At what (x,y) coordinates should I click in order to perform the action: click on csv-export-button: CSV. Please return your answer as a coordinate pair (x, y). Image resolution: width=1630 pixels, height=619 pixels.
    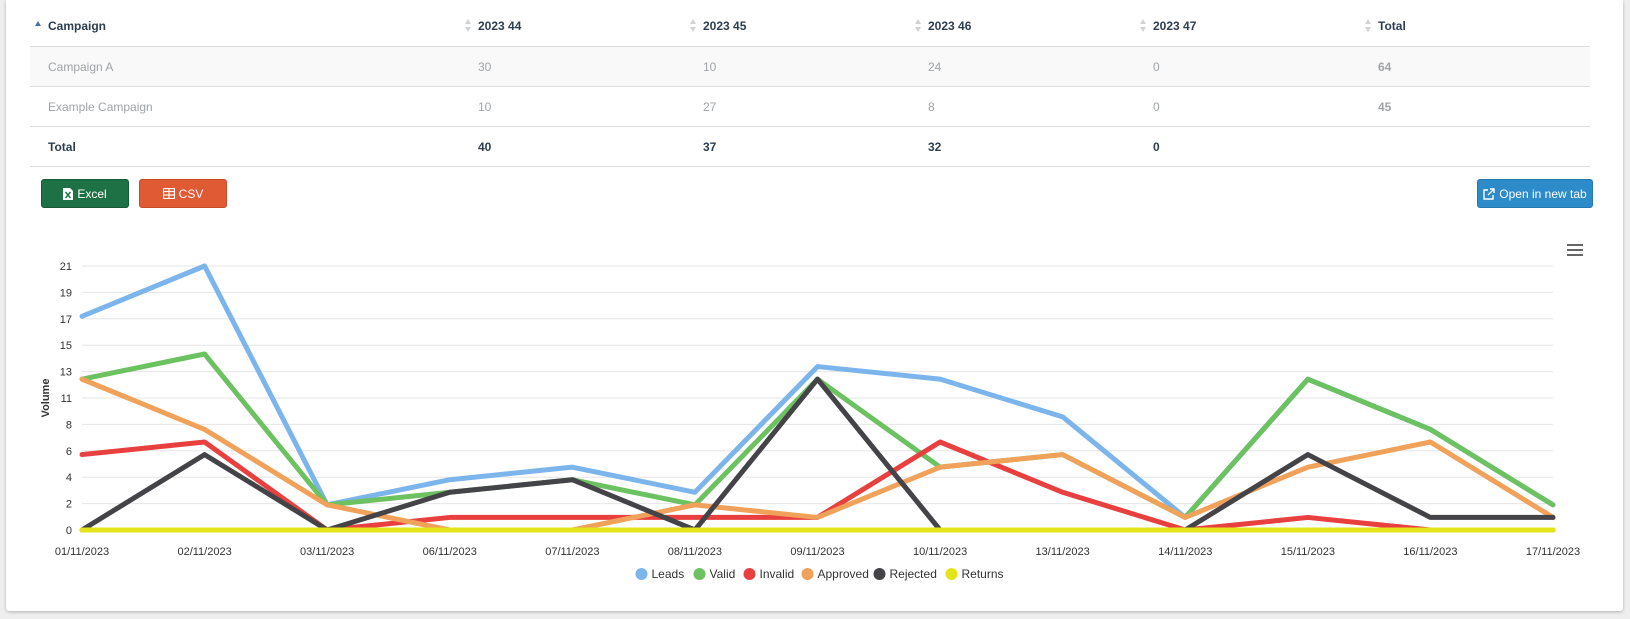
    Looking at the image, I should click on (183, 193).